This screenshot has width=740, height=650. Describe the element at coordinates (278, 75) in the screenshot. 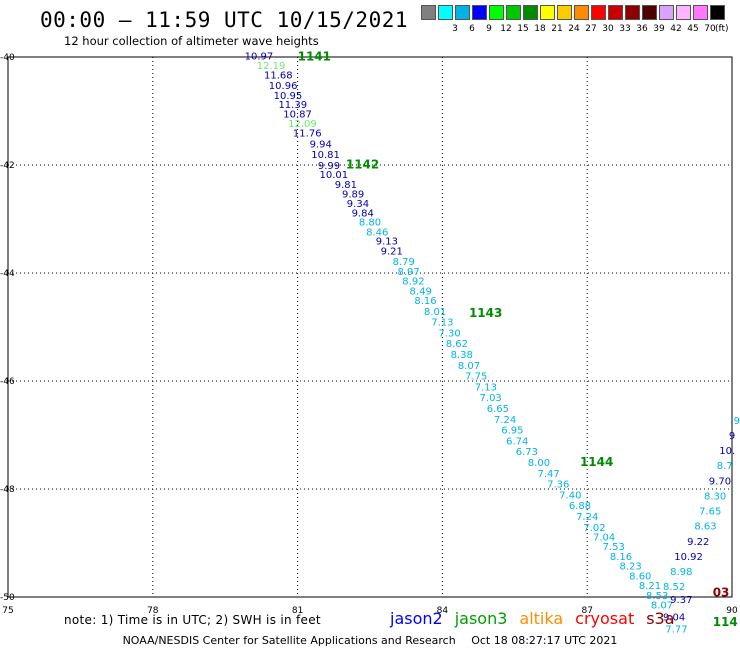

I see `swh-label: 11.68` at that location.